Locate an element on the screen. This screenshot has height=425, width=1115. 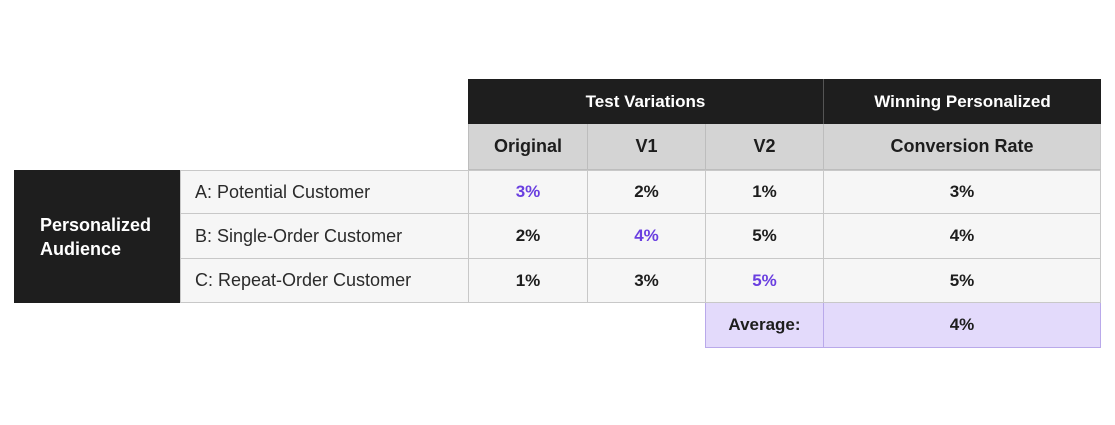
winning-rate-header: Winning Personalized is located at coordinates (962, 101).